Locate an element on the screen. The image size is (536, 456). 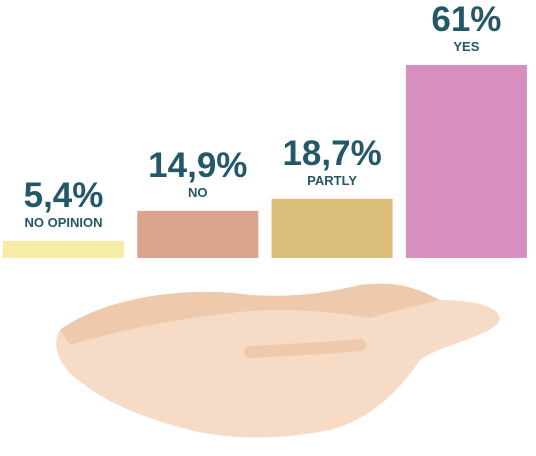
thumb is located at coordinates (305, 348).